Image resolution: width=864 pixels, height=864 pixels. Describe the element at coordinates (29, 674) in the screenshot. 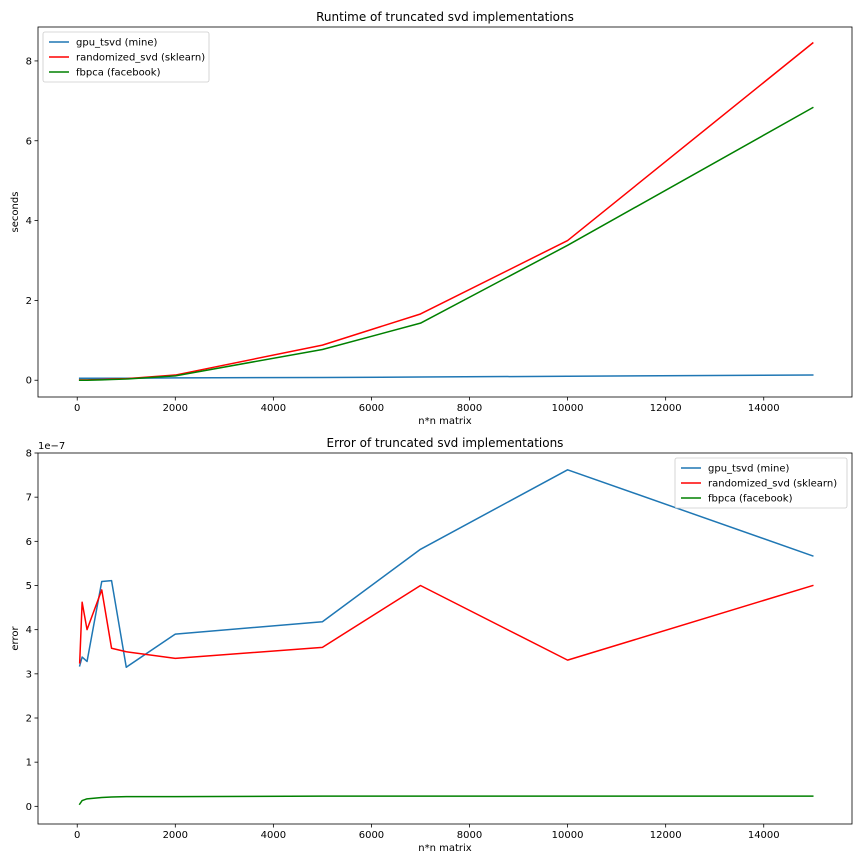

I see `y-tick-label: 3` at that location.